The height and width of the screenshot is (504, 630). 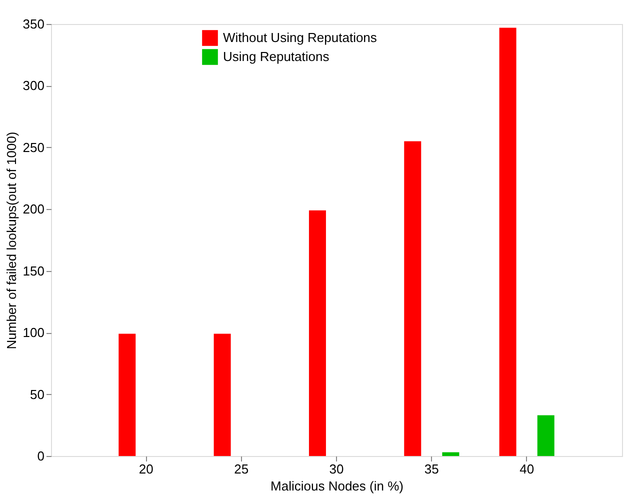 I want to click on x-tick-label: 20, so click(x=146, y=469).